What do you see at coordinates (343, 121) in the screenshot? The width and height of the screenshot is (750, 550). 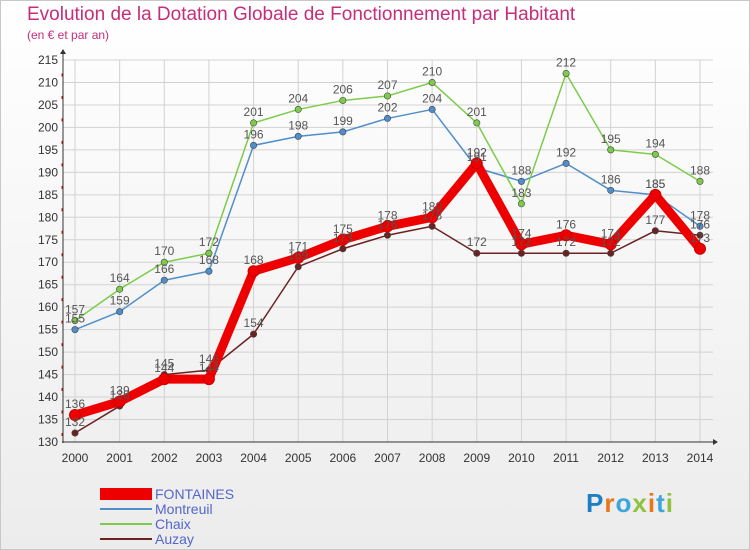 I see `data-label-montreuil: 199` at bounding box center [343, 121].